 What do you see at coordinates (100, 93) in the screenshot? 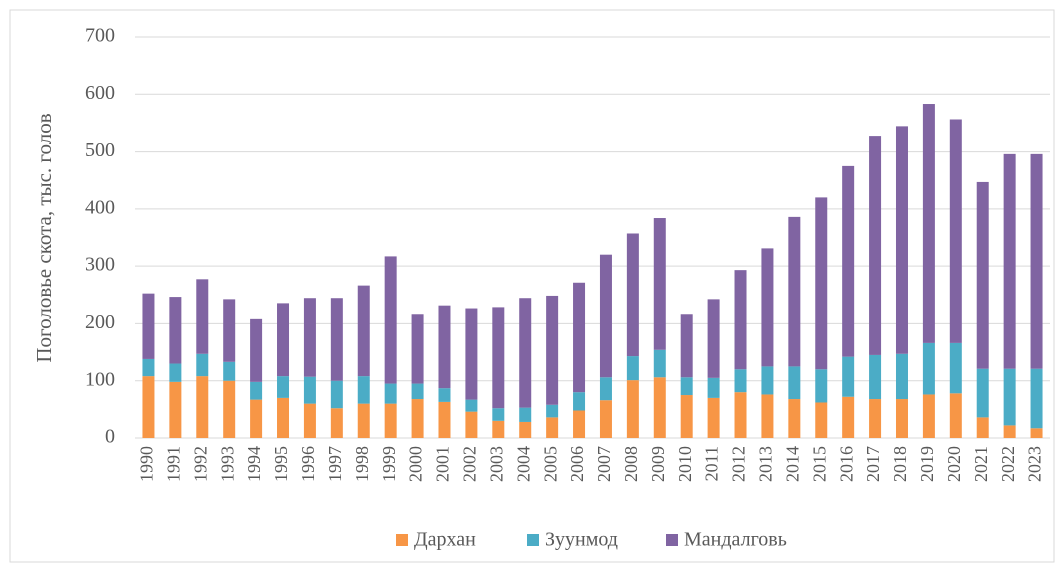
I see `y-tick-label: 600` at bounding box center [100, 93].